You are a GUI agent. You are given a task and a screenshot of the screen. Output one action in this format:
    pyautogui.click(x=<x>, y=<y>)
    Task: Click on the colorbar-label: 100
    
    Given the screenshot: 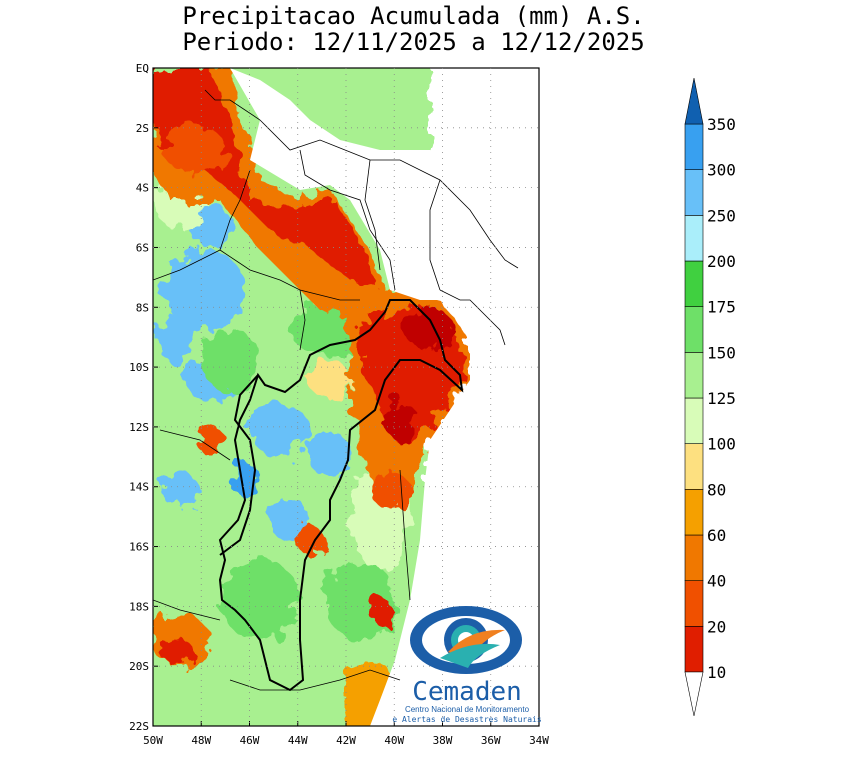 What is the action you would take?
    pyautogui.click(x=721, y=444)
    